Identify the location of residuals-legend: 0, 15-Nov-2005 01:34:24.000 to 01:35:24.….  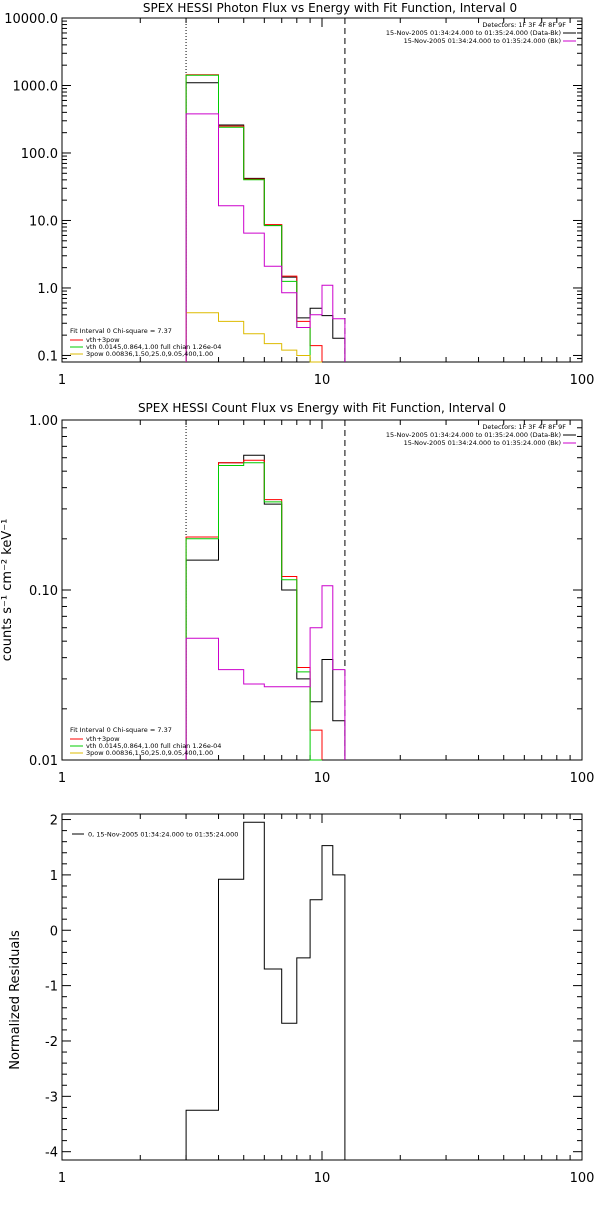
(155, 835).